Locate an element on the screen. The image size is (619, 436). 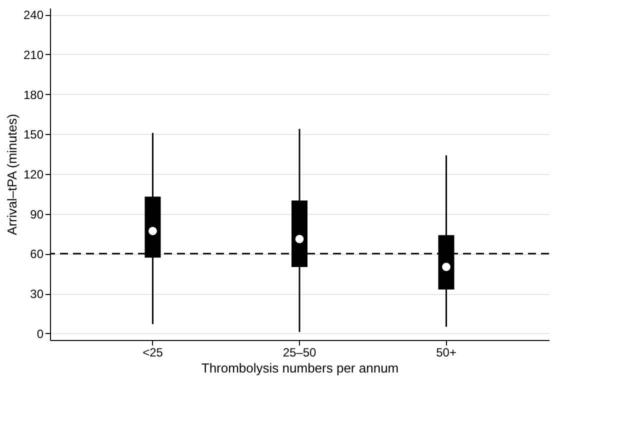
y-tick-label: 150 is located at coordinates (33, 135).